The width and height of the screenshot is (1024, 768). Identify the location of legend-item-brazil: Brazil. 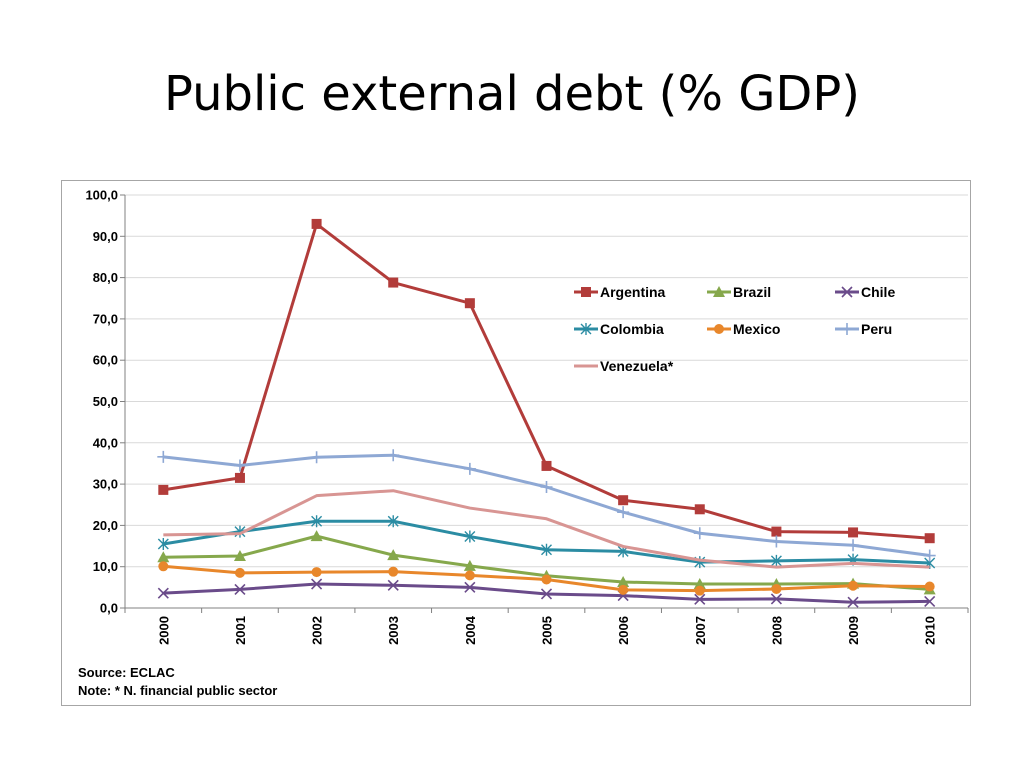
(739, 292).